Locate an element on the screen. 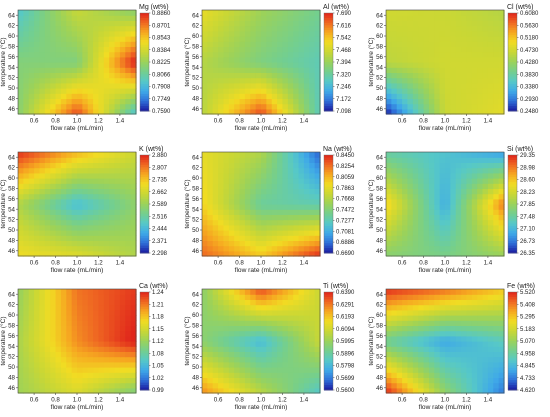 The image size is (550, 417). x-tick-label: 1.0 is located at coordinates (261, 400).